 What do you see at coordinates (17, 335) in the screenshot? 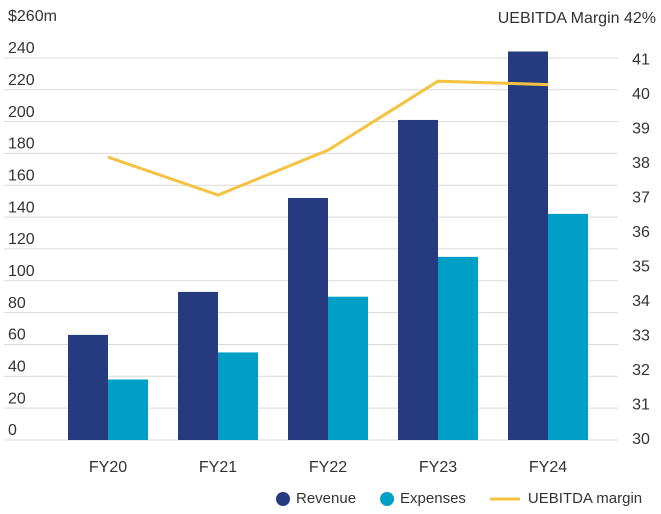
I see `y-tick-label: 60` at bounding box center [17, 335].